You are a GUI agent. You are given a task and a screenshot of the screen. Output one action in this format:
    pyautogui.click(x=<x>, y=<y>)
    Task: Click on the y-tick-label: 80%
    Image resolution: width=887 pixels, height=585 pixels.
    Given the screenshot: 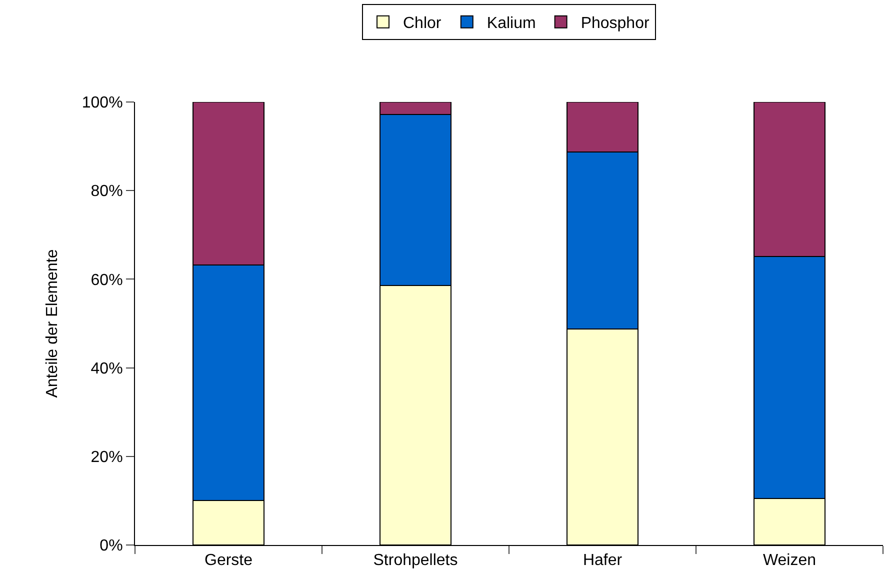 What is the action you would take?
    pyautogui.click(x=106, y=191)
    